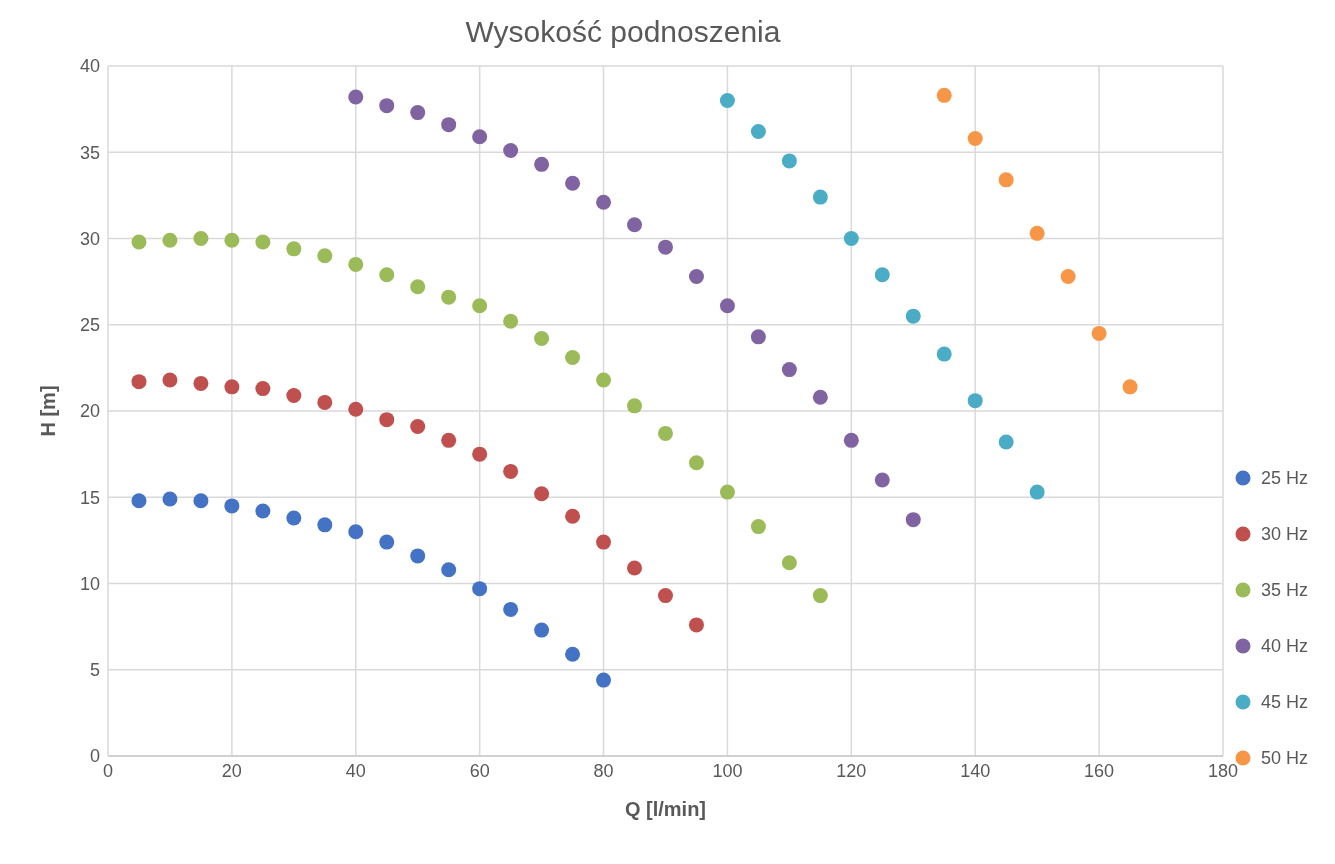 This screenshot has height=864, width=1335. Describe the element at coordinates (1222, 770) in the screenshot. I see `x-tick-label: 180` at that location.